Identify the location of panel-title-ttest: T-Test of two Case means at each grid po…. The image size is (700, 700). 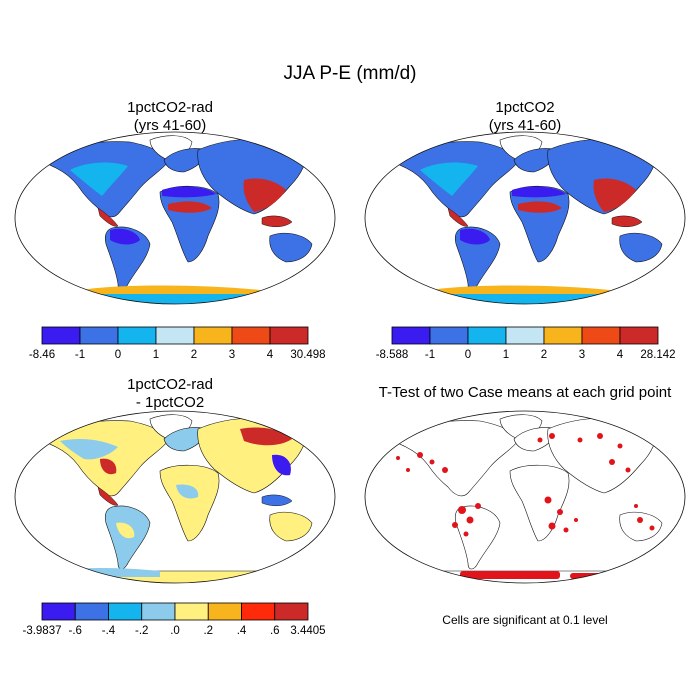
(525, 393).